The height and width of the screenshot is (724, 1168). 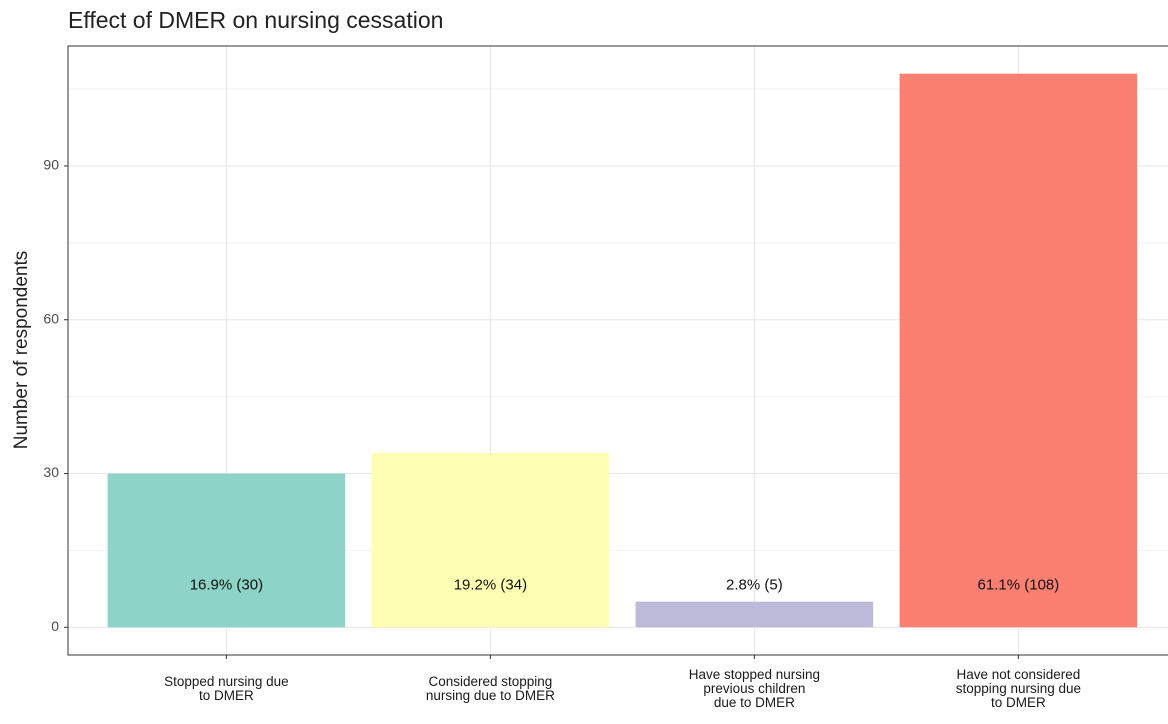 What do you see at coordinates (51, 318) in the screenshot?
I see `y-tick-label: 60` at bounding box center [51, 318].